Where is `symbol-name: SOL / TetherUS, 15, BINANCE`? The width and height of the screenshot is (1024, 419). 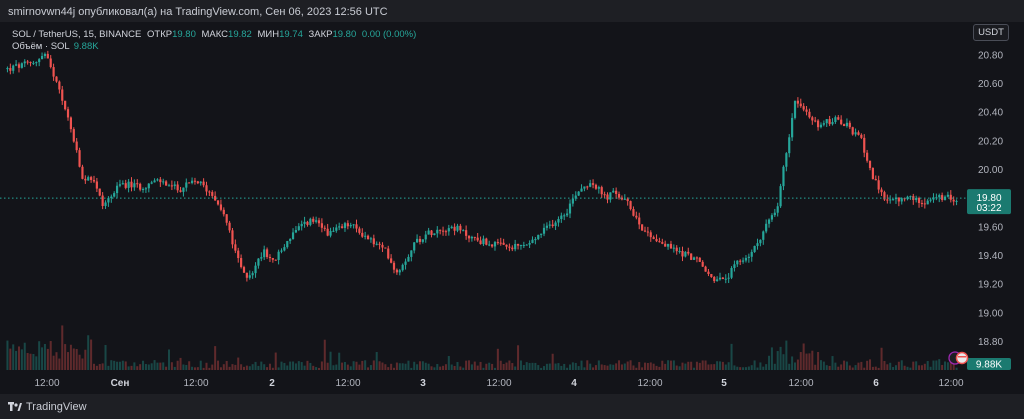 symbol-name: SOL / TetherUS, 15, BINANCE is located at coordinates (77, 34).